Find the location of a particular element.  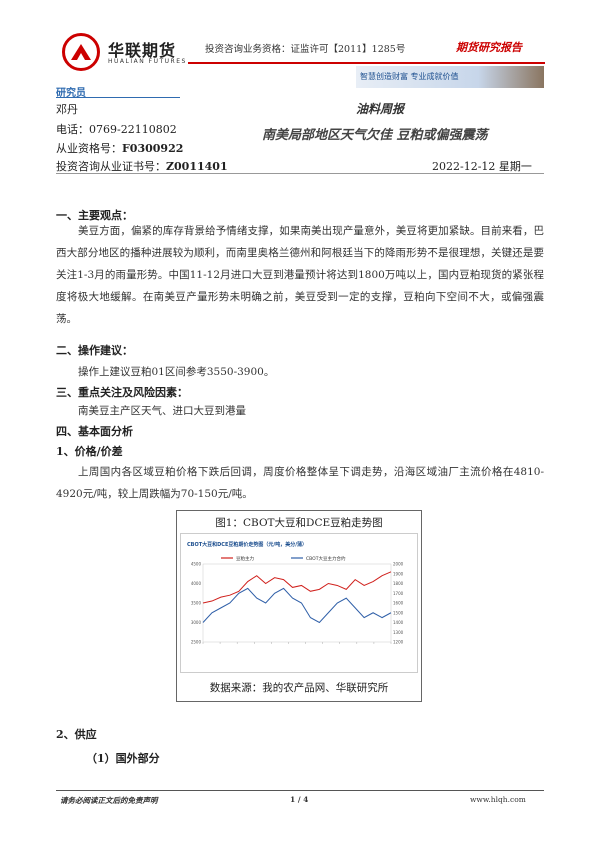

header-divider is located at coordinates (366, 63).